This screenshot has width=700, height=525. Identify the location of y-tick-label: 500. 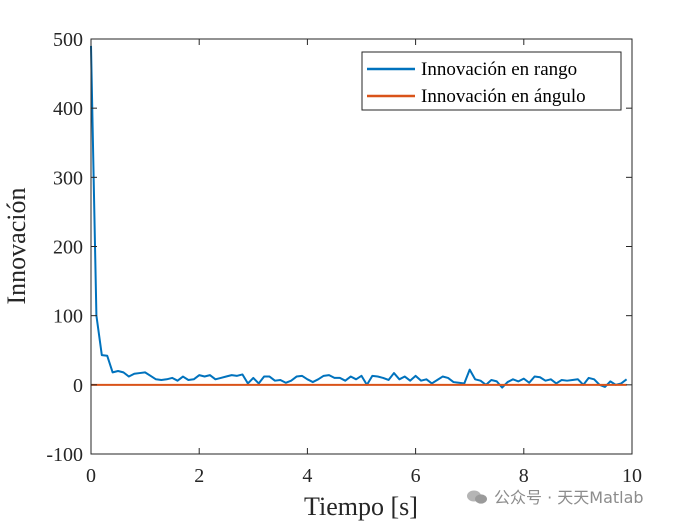
(68, 40).